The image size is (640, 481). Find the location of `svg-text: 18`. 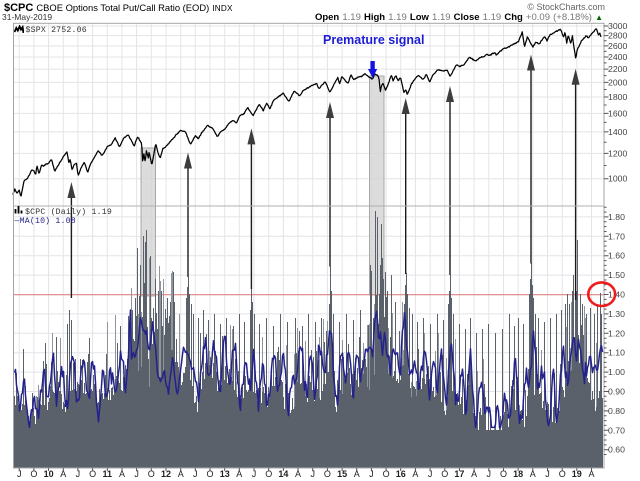

svg-text: 18 is located at coordinates (518, 474).